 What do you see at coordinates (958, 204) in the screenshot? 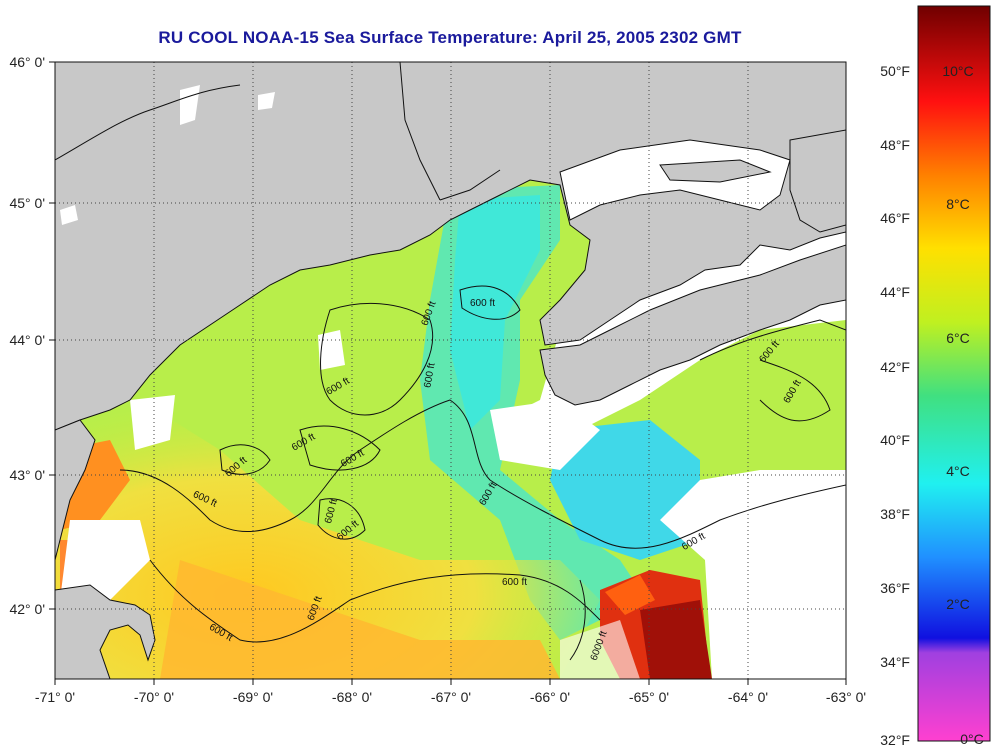
I see `colorbar-c-label: 8°C` at bounding box center [958, 204].